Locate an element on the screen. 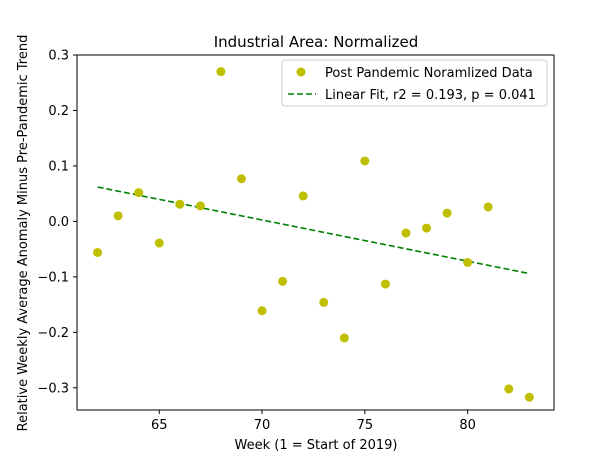 The height and width of the screenshot is (461, 615). x-tick-label: 80 is located at coordinates (467, 425).